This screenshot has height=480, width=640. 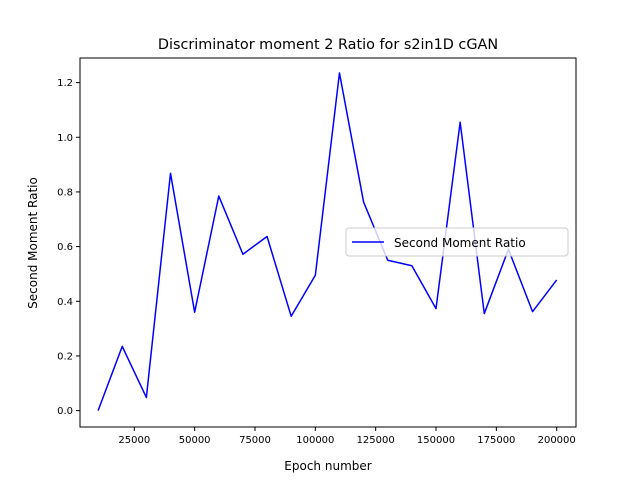 I want to click on legend: Second Moment Ratio, so click(x=457, y=242).